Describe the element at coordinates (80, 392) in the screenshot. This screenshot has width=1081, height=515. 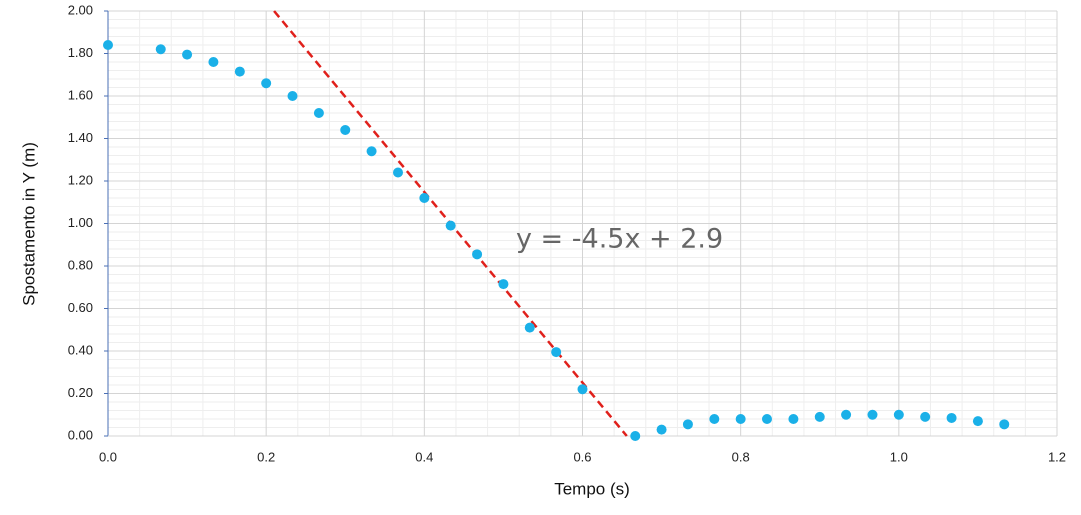
I see `y-tick-label: 0.20` at that location.